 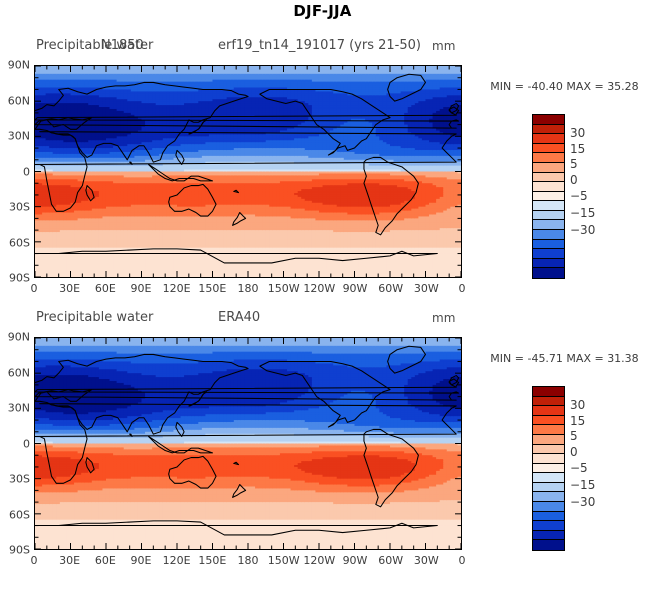 What do you see at coordinates (426, 560) in the screenshot?
I see `x-axis-tick-label: 30W` at bounding box center [426, 560].